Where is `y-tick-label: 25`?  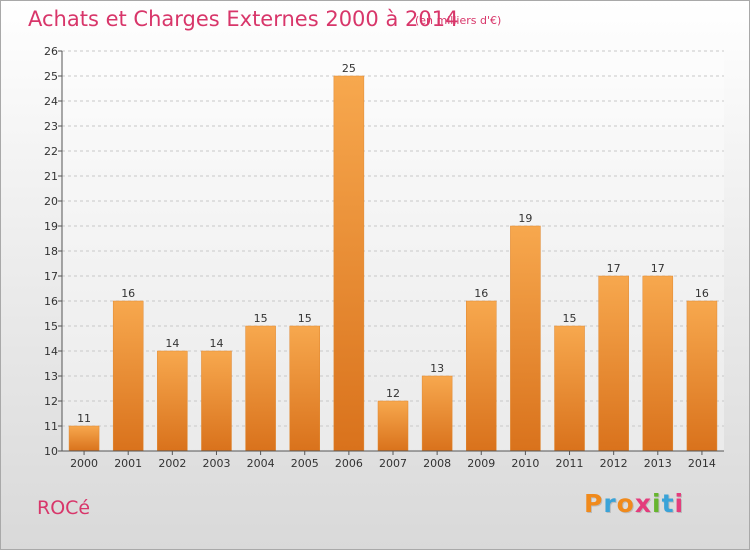
y-tick-label: 25 is located at coordinates (51, 76).